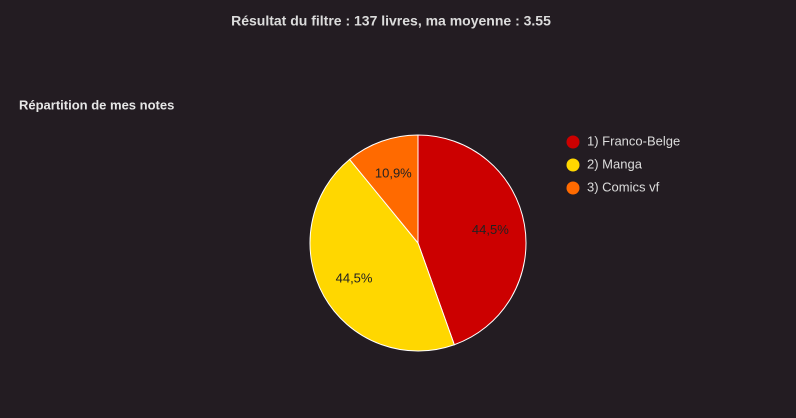 The image size is (796, 418). Describe the element at coordinates (633, 140) in the screenshot. I see `legend-label: 1) Franco-Belge` at that location.